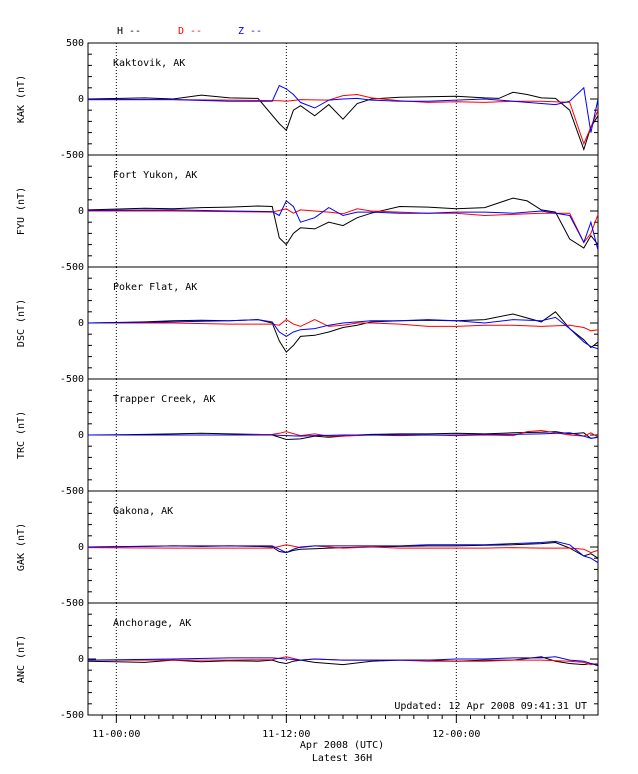 The height and width of the screenshot is (774, 638). What do you see at coordinates (21, 211) in the screenshot?
I see `y-axis-label: FYU (nT)` at bounding box center [21, 211].